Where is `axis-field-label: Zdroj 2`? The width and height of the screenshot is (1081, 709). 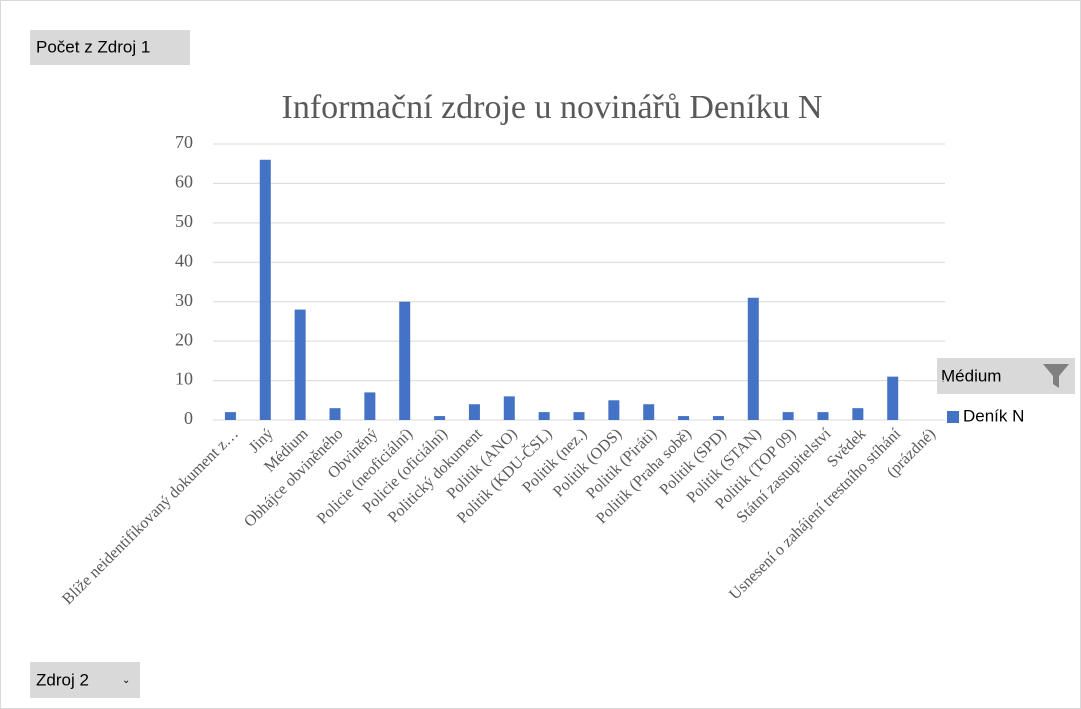
axis-field-label: Zdroj 2 is located at coordinates (62, 679).